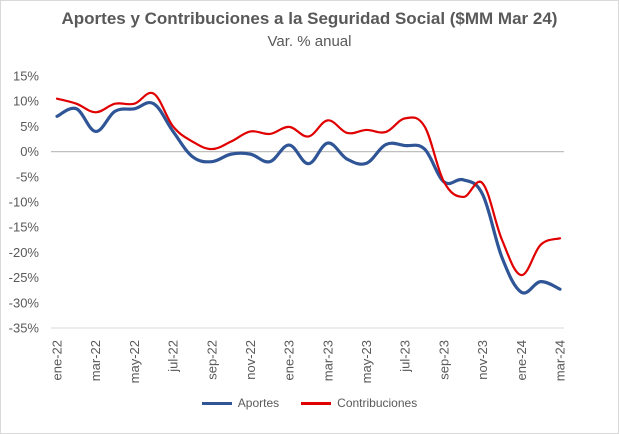 The width and height of the screenshot is (619, 434). I want to click on y-tick-label: -30%, so click(24, 302).